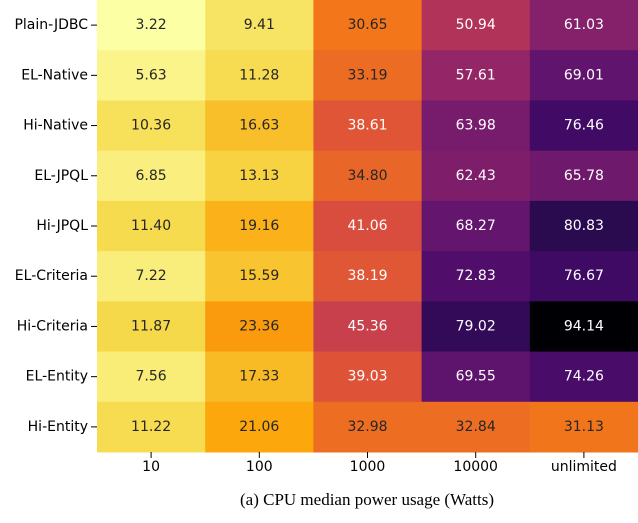 The width and height of the screenshot is (638, 523). What do you see at coordinates (57, 377) in the screenshot?
I see `y-tick-label: EL-Entity` at bounding box center [57, 377].